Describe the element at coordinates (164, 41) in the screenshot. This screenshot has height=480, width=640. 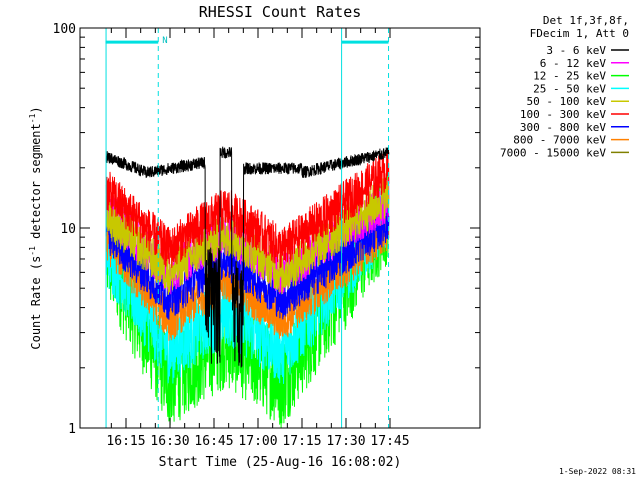
I see `night-marker-label: N` at that location.